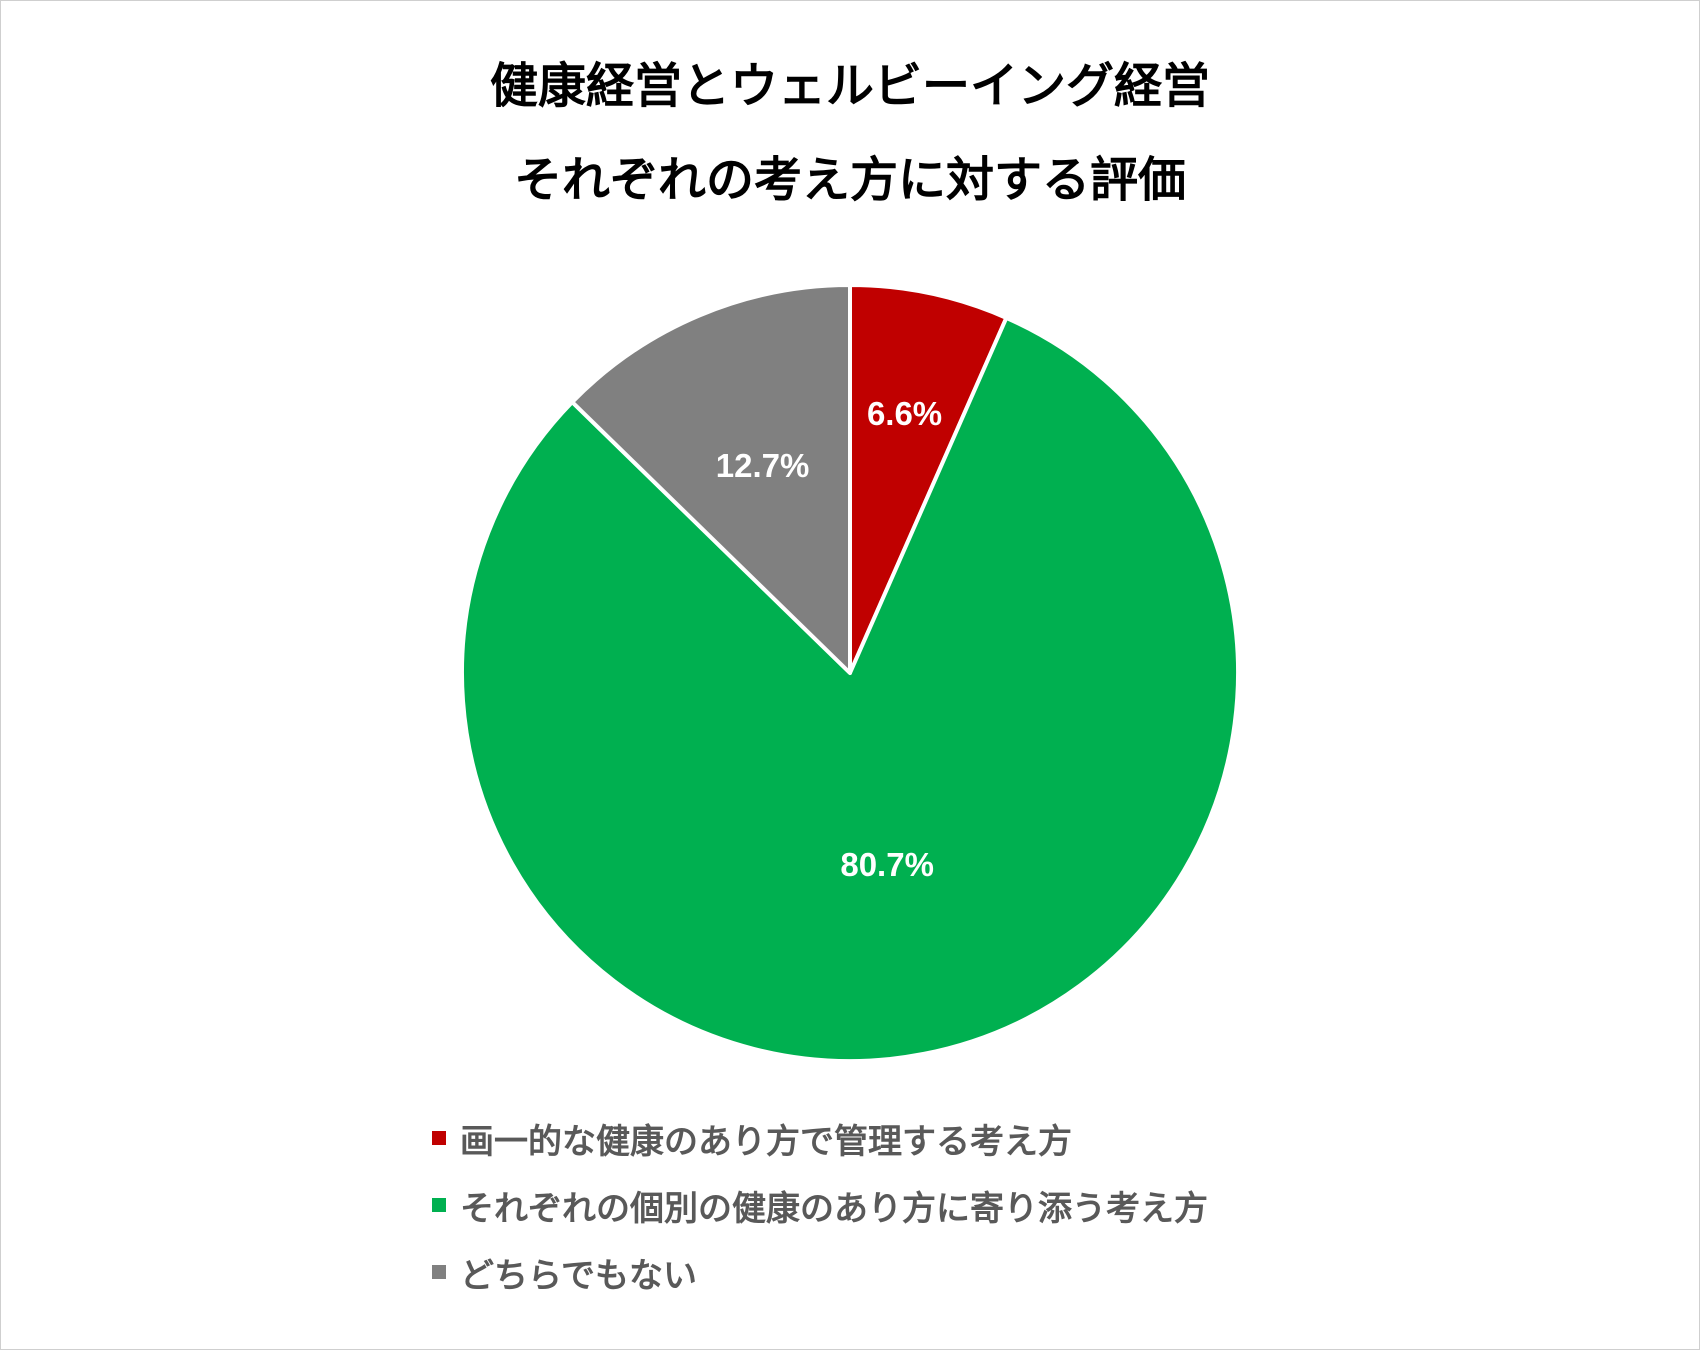 The height and width of the screenshot is (1350, 1700). What do you see at coordinates (904, 413) in the screenshot?
I see `pie-data-label-0: 6.6%` at bounding box center [904, 413].